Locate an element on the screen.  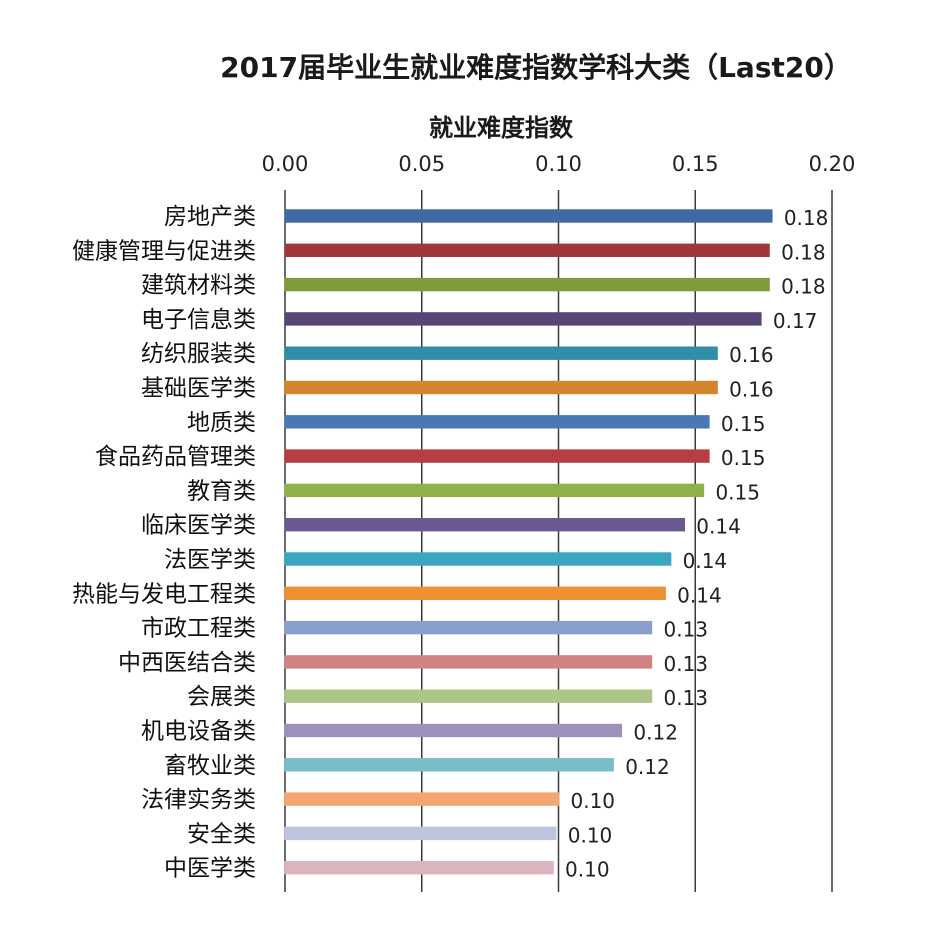
category-label: 纺织服装类 is located at coordinates (198, 354).